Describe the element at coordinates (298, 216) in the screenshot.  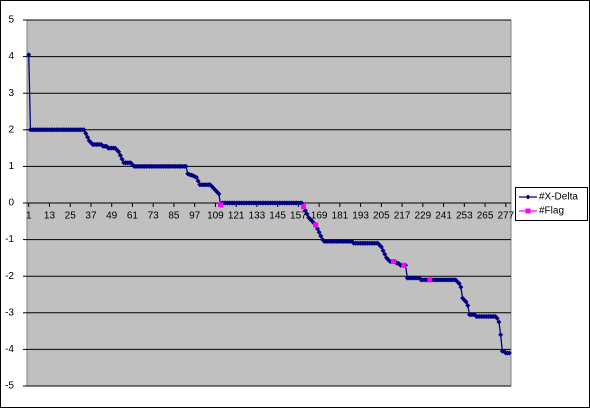
I see `x-tick-label: 157` at that location.